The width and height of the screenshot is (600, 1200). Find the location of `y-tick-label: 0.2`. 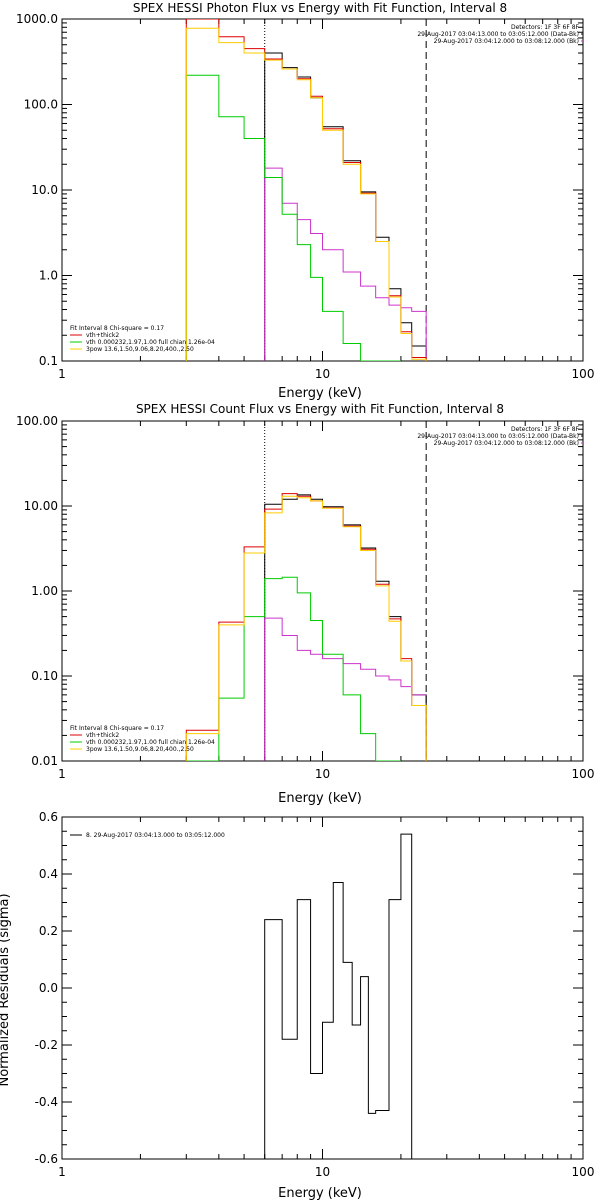

y-tick-label: 0.2 is located at coordinates (48, 931).